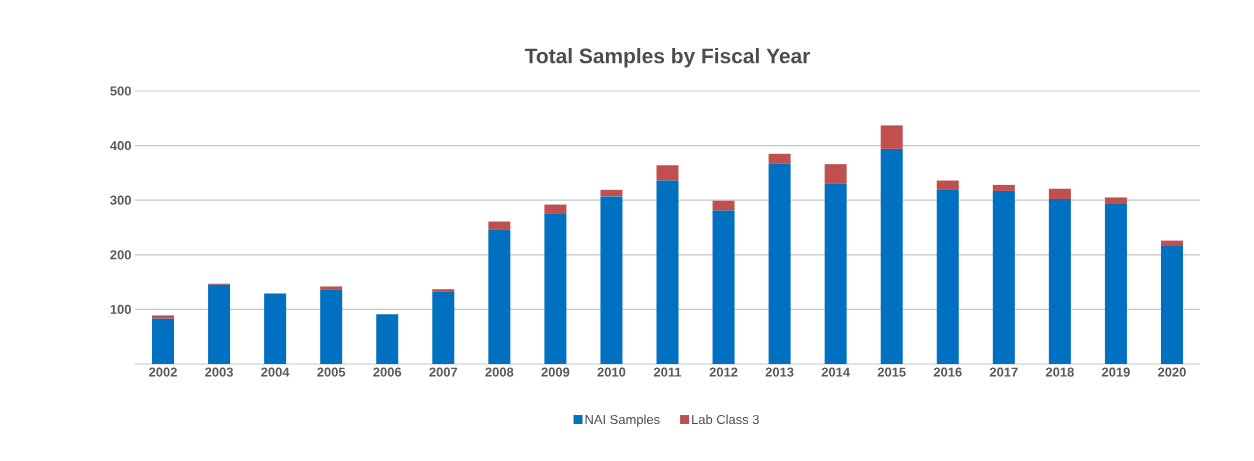 The image size is (1254, 461). What do you see at coordinates (275, 372) in the screenshot?
I see `x-tick-label: 2004` at bounding box center [275, 372].